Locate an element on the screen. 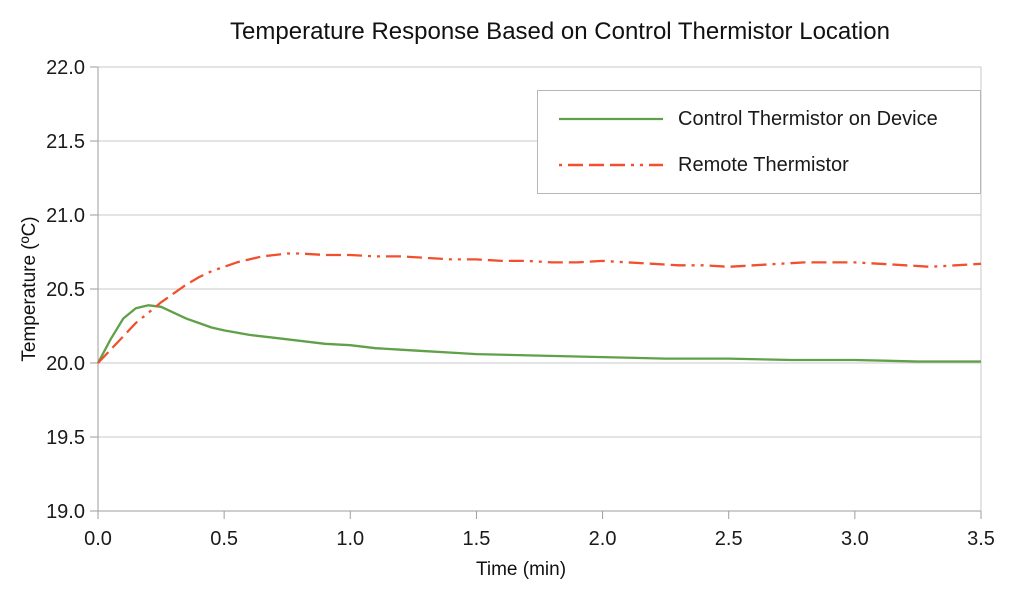 The image size is (1024, 595). x-tick-label-1.0: 1.0 is located at coordinates (350, 539).